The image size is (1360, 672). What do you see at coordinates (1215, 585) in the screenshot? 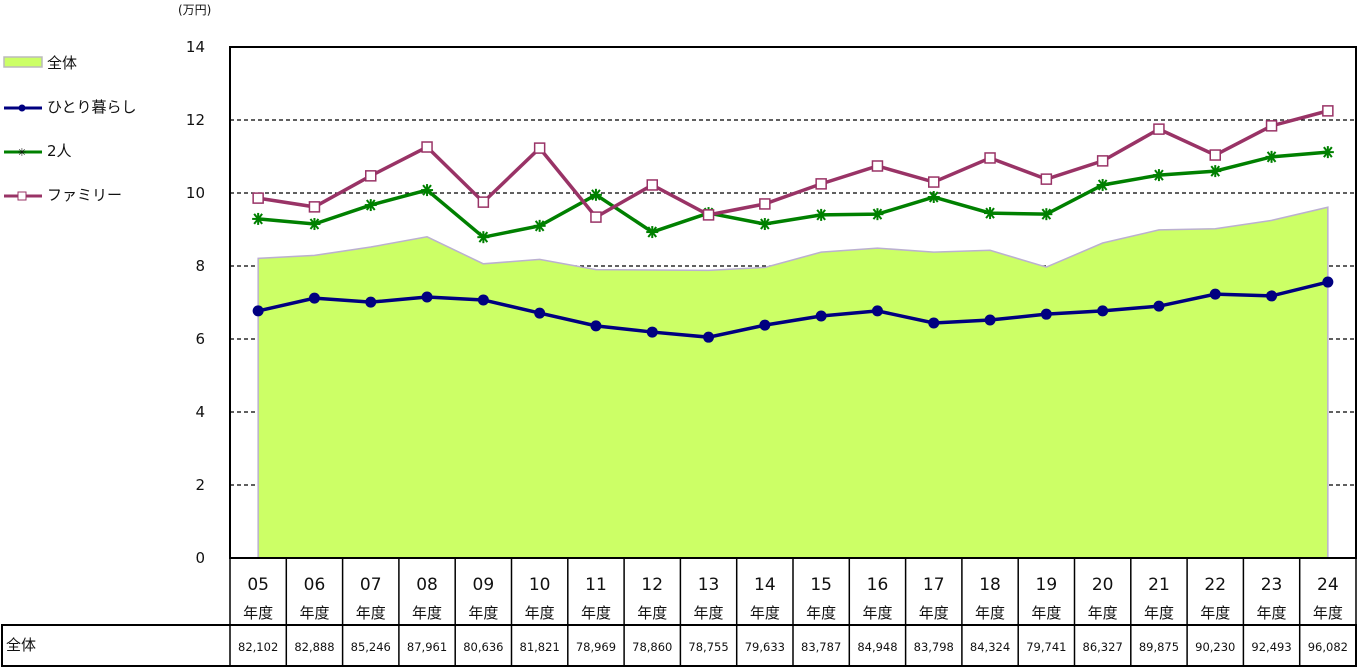
I see `x-tick-label: 22` at bounding box center [1215, 585].